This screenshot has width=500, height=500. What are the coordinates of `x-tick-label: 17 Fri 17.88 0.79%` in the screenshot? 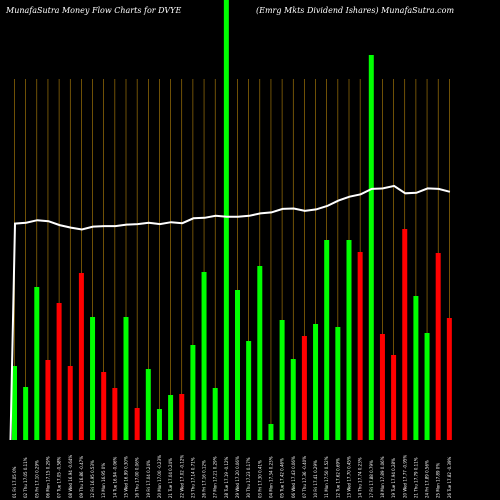 It's located at (371, 479).